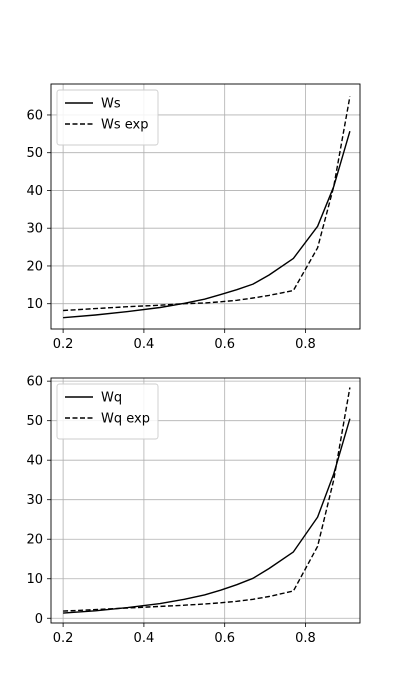 The image size is (400, 700). I want to click on bottom-legend-label-0: Wq, so click(111, 398).